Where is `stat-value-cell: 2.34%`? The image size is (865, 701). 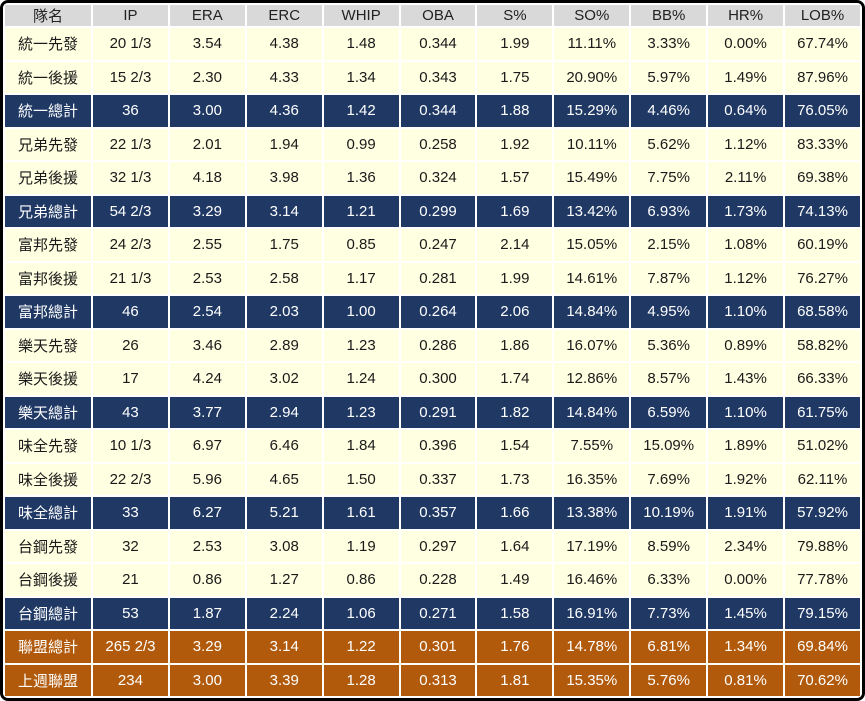 stat-value-cell: 2.34% is located at coordinates (746, 546).